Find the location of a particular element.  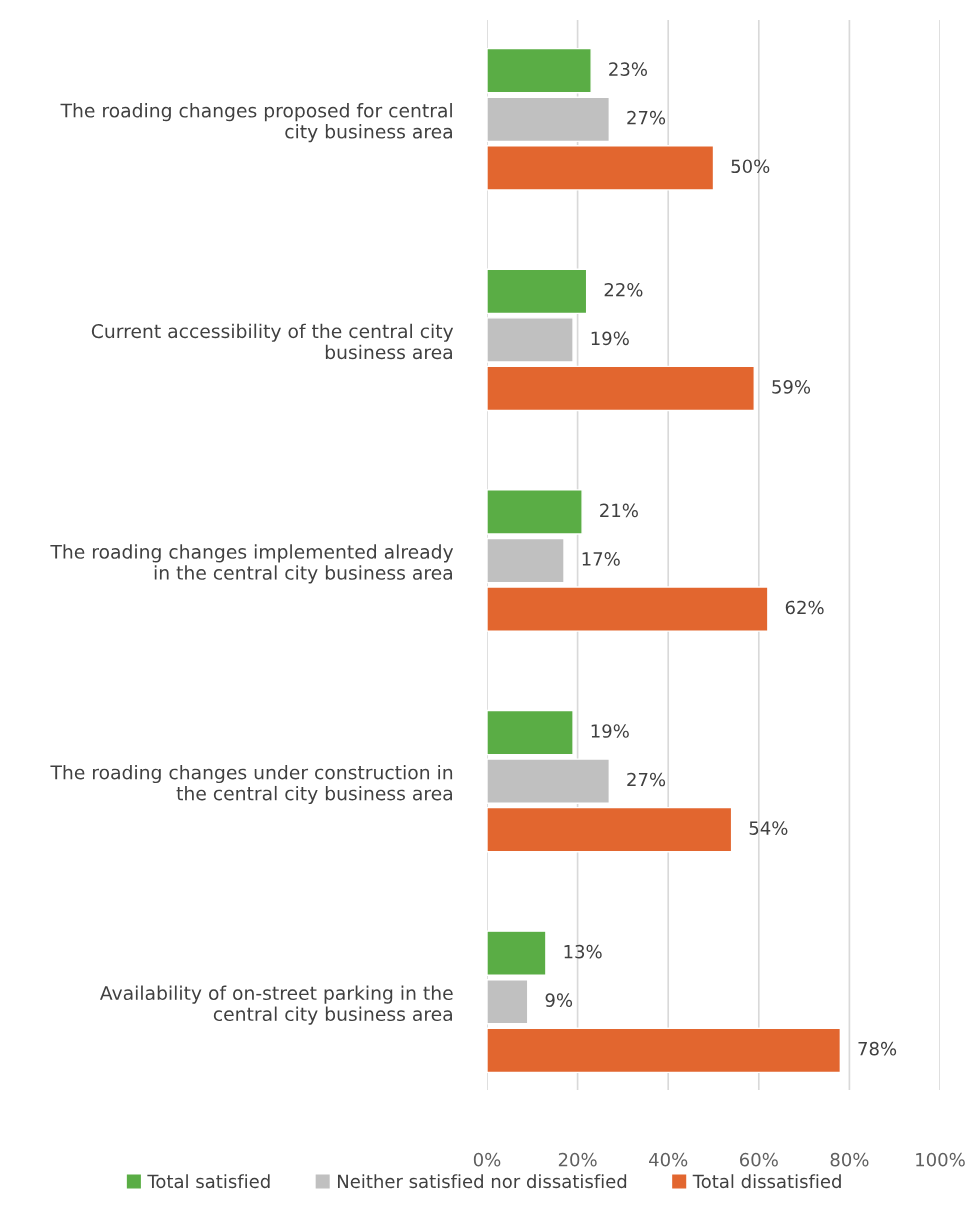

data-label: 59% is located at coordinates (791, 387).